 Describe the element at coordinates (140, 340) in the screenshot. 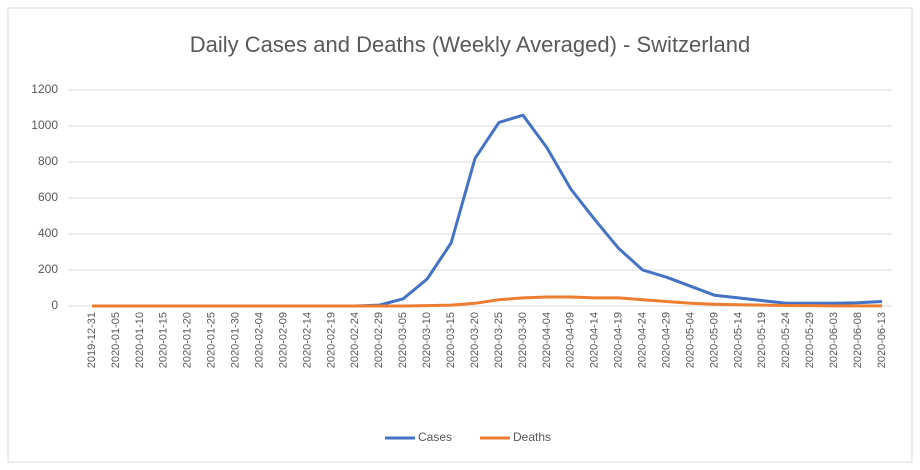

I see `x-tick-label: 2020-01-10` at that location.